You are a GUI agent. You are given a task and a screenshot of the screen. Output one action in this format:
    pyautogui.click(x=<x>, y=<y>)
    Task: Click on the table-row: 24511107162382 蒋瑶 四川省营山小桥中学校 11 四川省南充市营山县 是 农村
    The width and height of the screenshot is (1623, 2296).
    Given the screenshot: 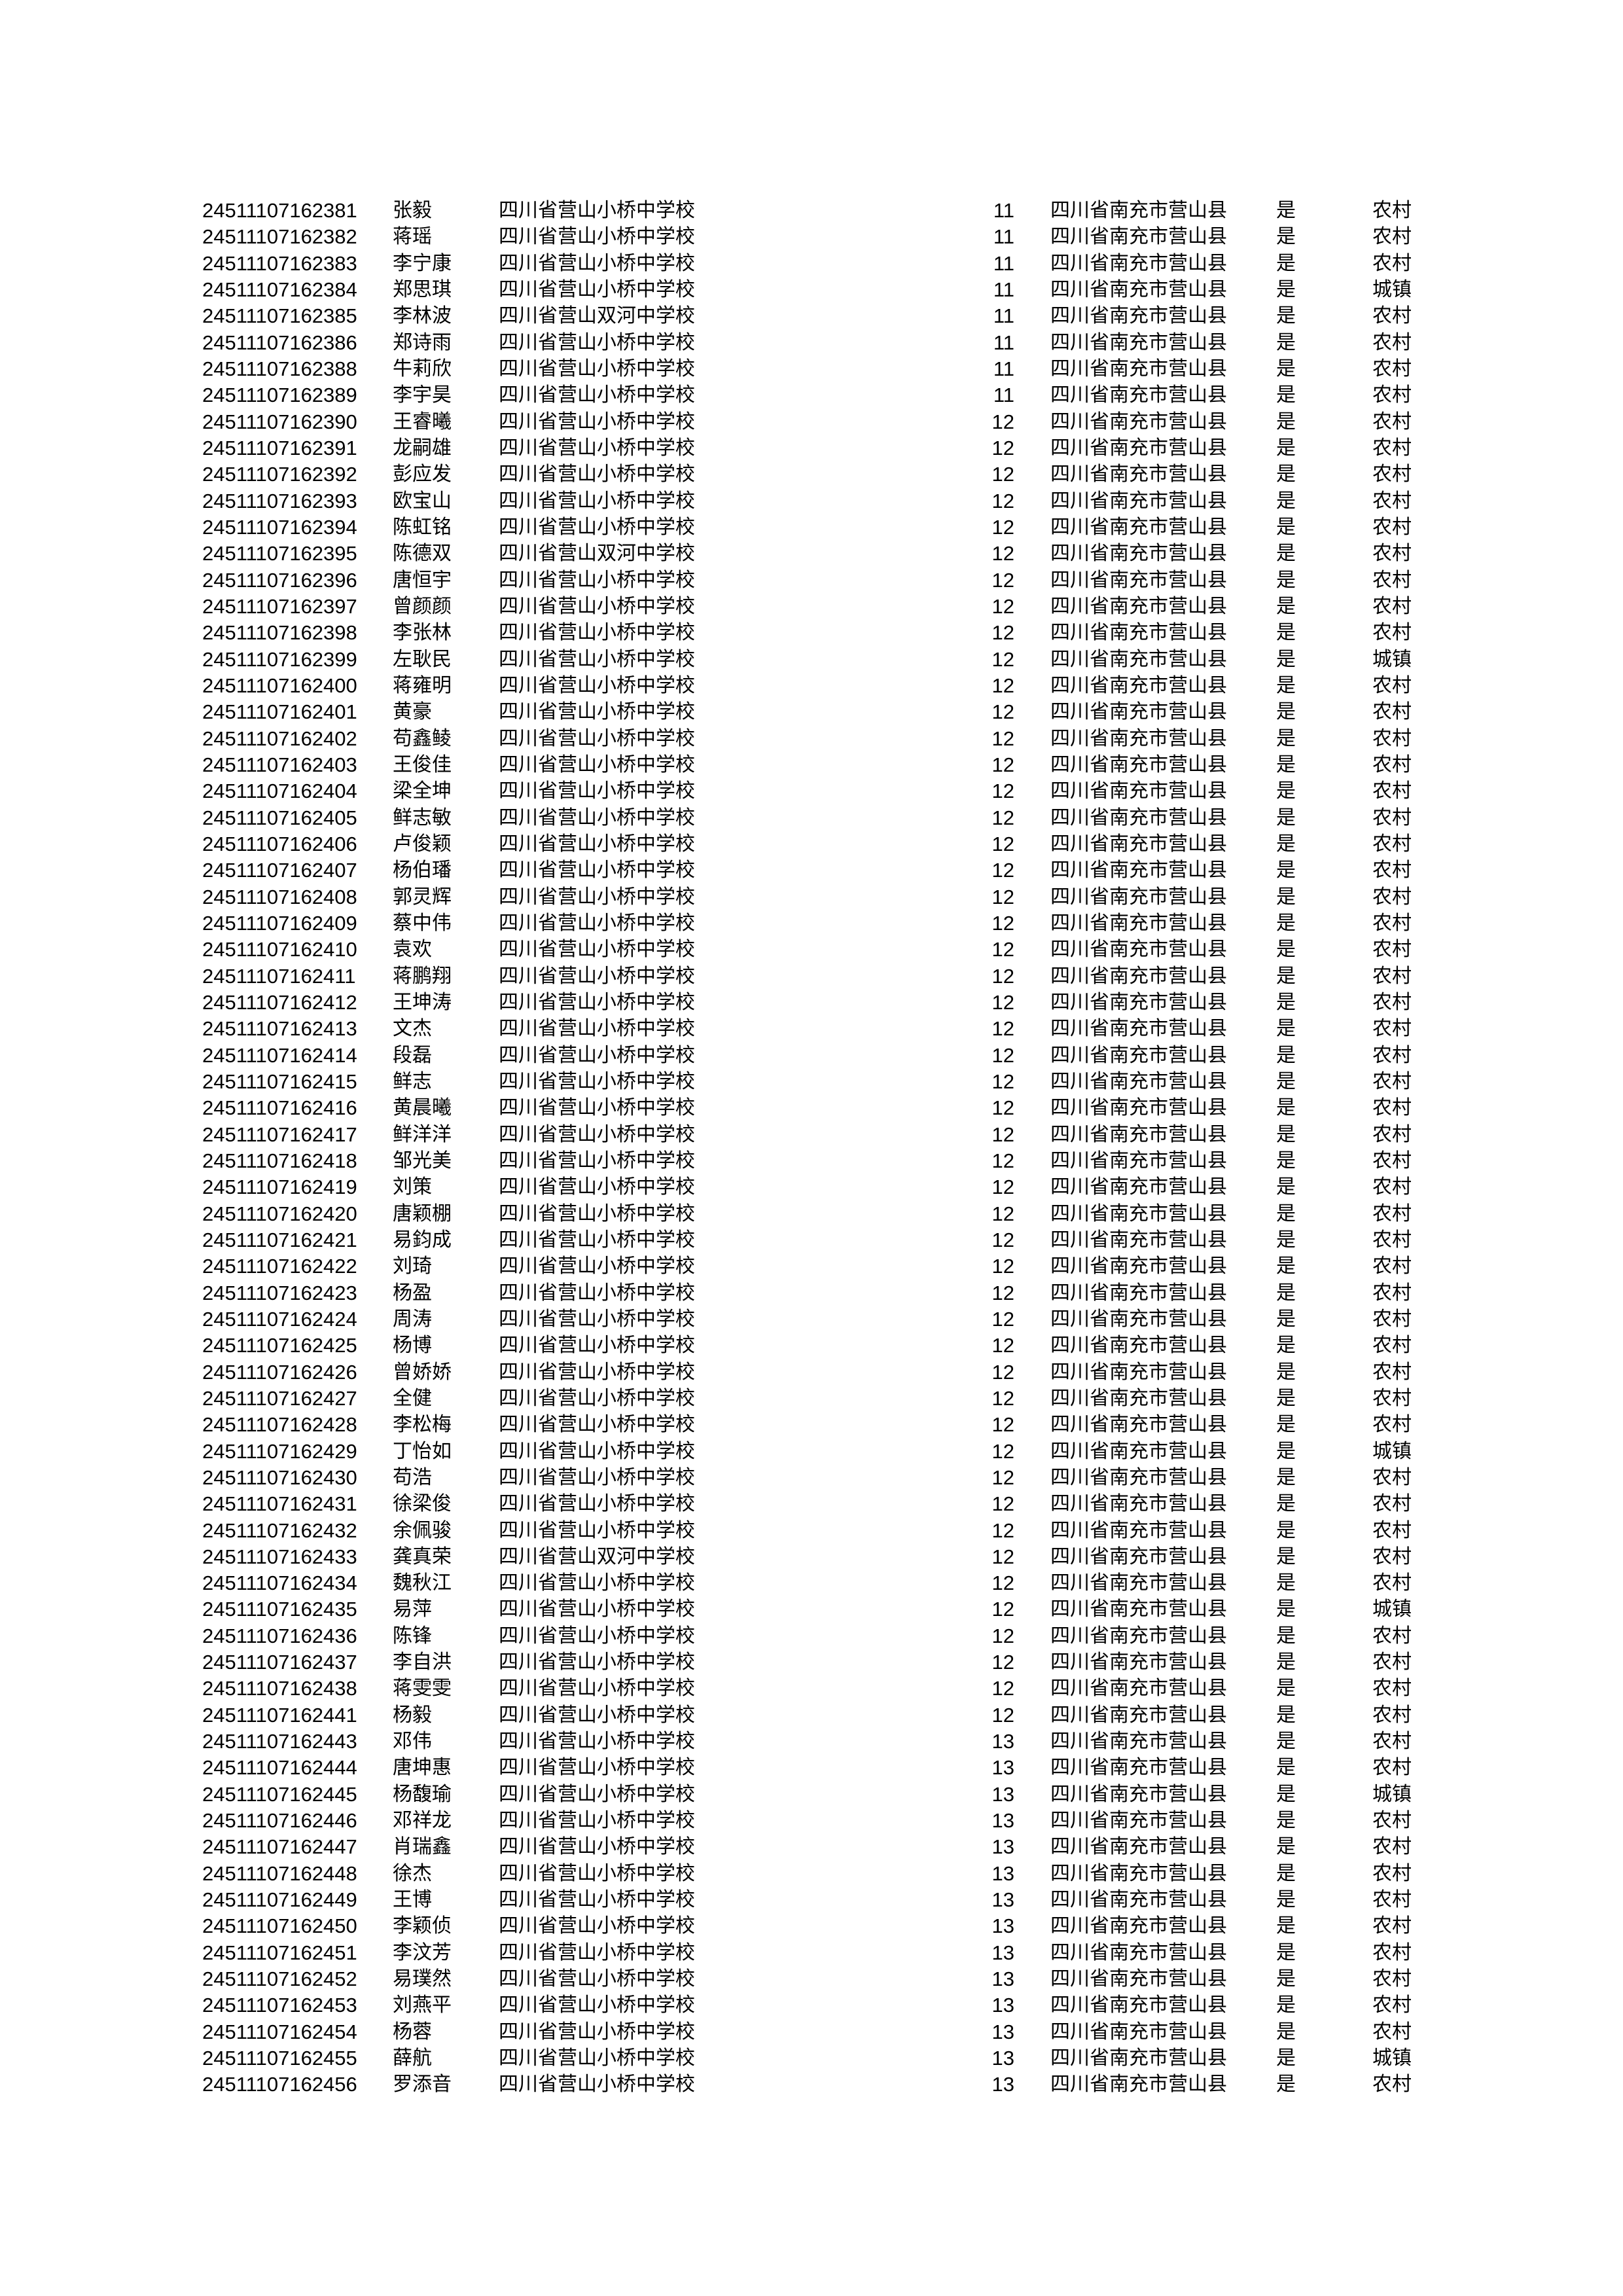 What is the action you would take?
    pyautogui.click(x=811, y=237)
    